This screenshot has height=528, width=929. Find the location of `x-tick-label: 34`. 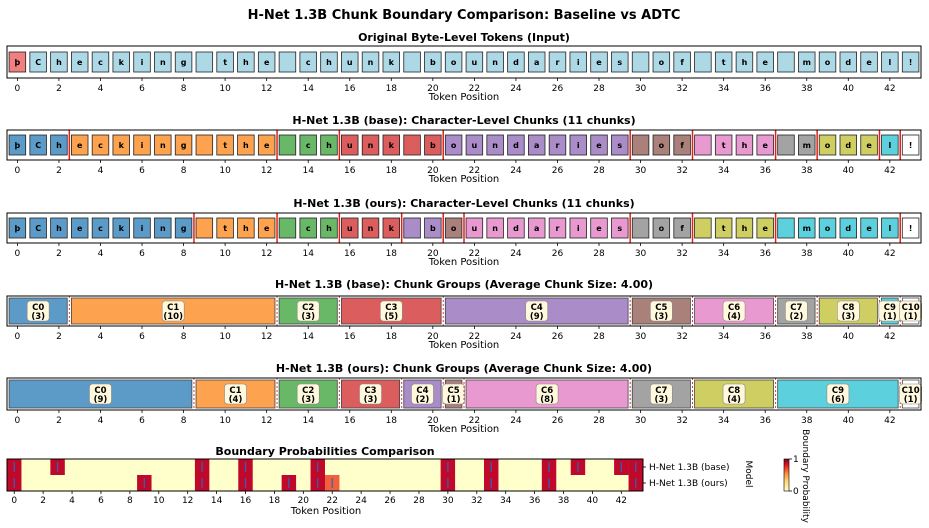

x-tick-label: 34 is located at coordinates (724, 171).